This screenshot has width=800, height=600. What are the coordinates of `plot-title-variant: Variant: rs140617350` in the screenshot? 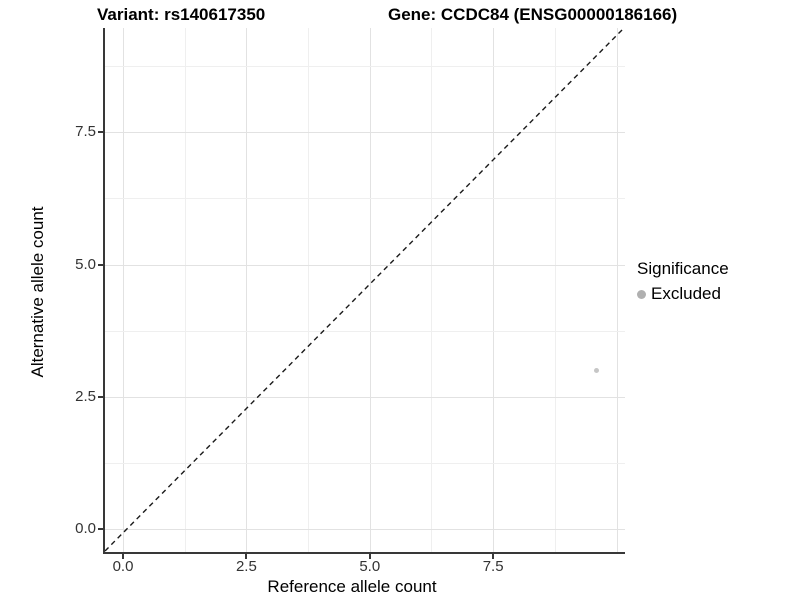 It's located at (181, 14).